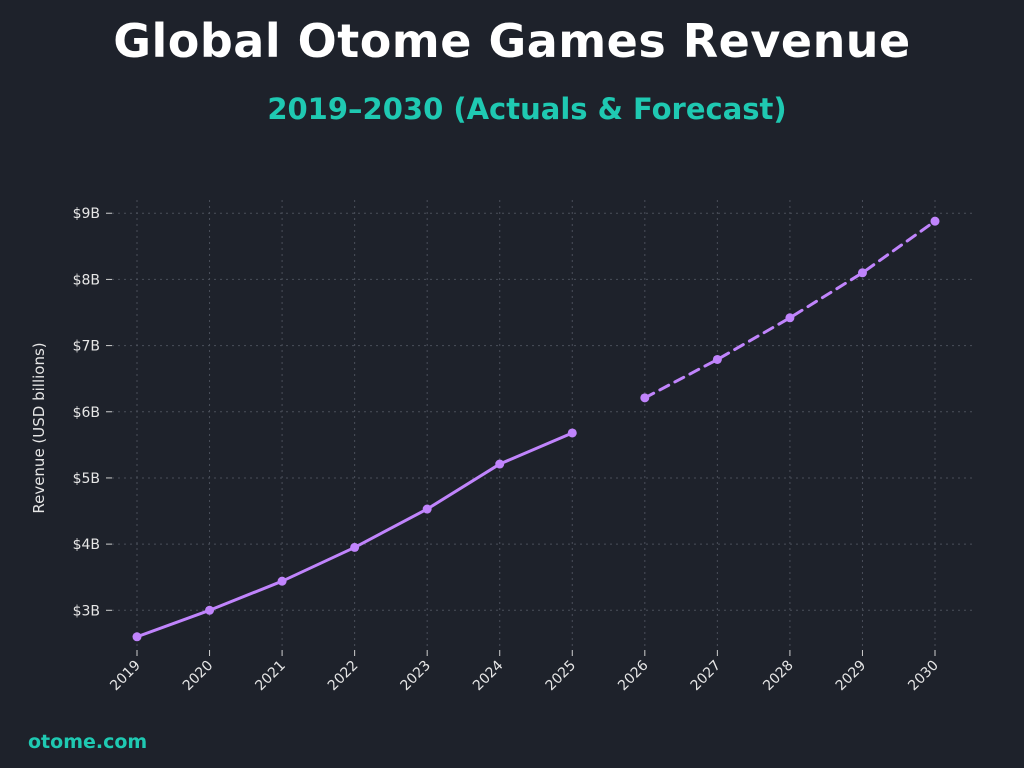  What do you see at coordinates (354, 535) in the screenshot?
I see `actuals-series-line` at bounding box center [354, 535].